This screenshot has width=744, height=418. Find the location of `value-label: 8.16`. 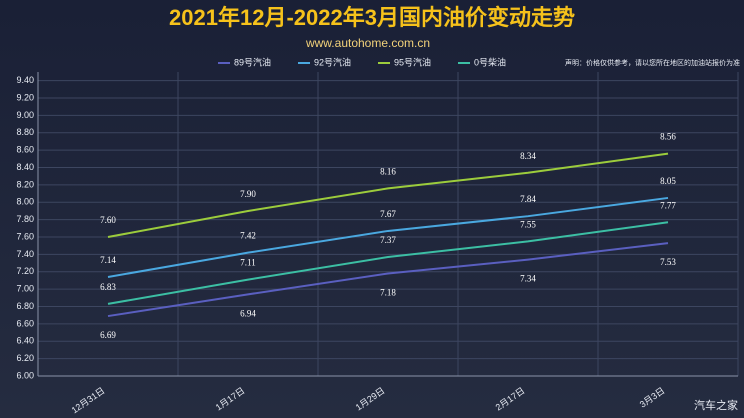

value-label: 8.16 is located at coordinates (388, 171).